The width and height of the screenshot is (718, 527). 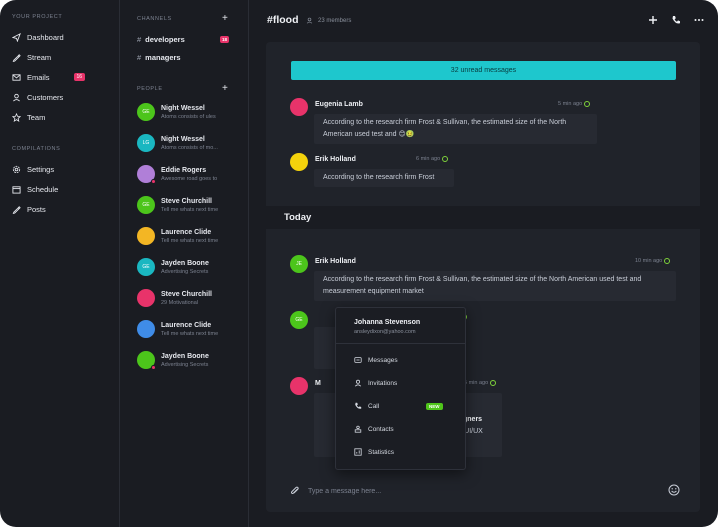 I want to click on popup-item-statistics: Statistics, so click(x=404, y=452).